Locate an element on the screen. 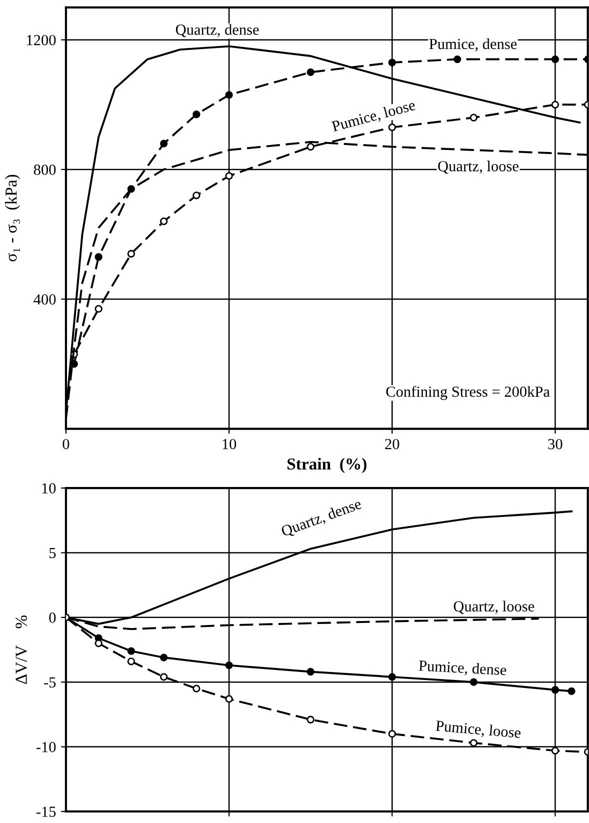 This screenshot has height=823, width=589. y-tick-label: 0 is located at coordinates (52, 617).